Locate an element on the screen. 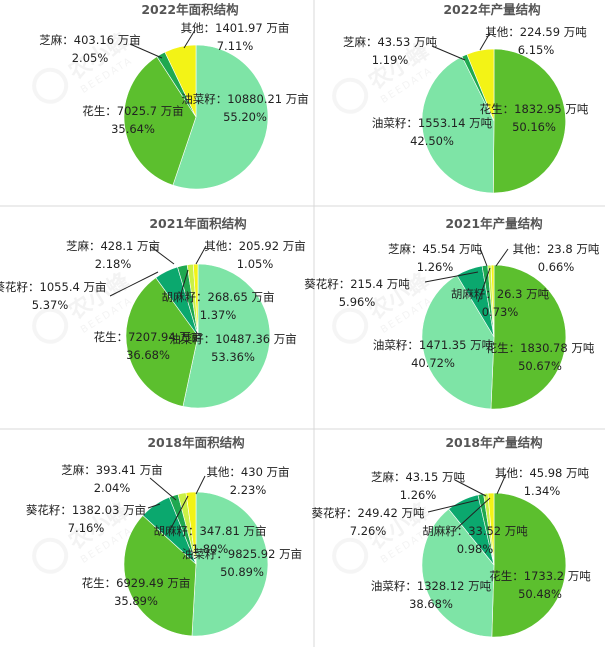 This screenshot has height=647, width=605. slice-percent: 6.15% is located at coordinates (536, 50).